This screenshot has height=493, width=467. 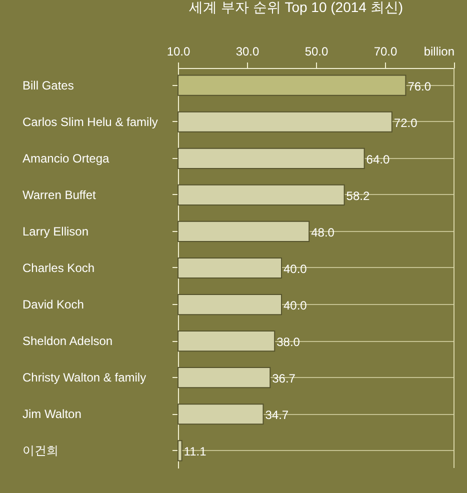 I want to click on y-tick-label: Bill Gates, so click(x=48, y=85).